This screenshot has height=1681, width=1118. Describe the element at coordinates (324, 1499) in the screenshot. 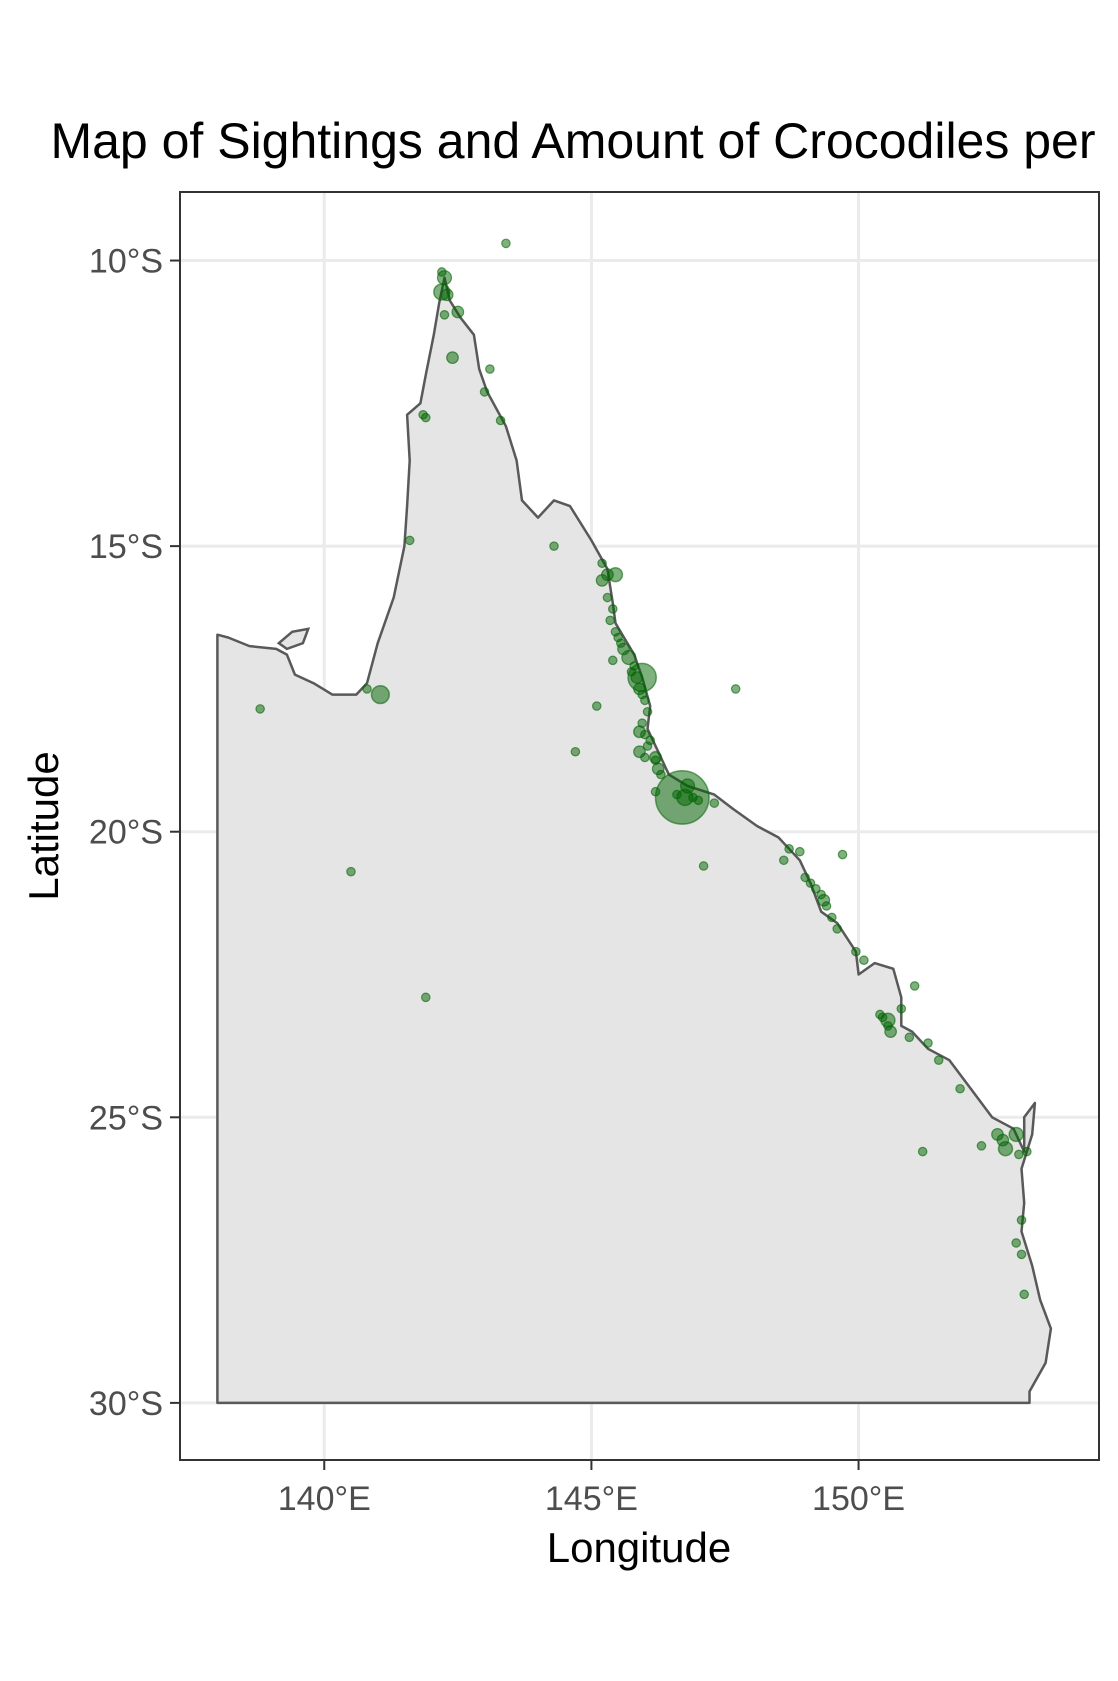

I see `x-tick-label: 140°E` at that location.